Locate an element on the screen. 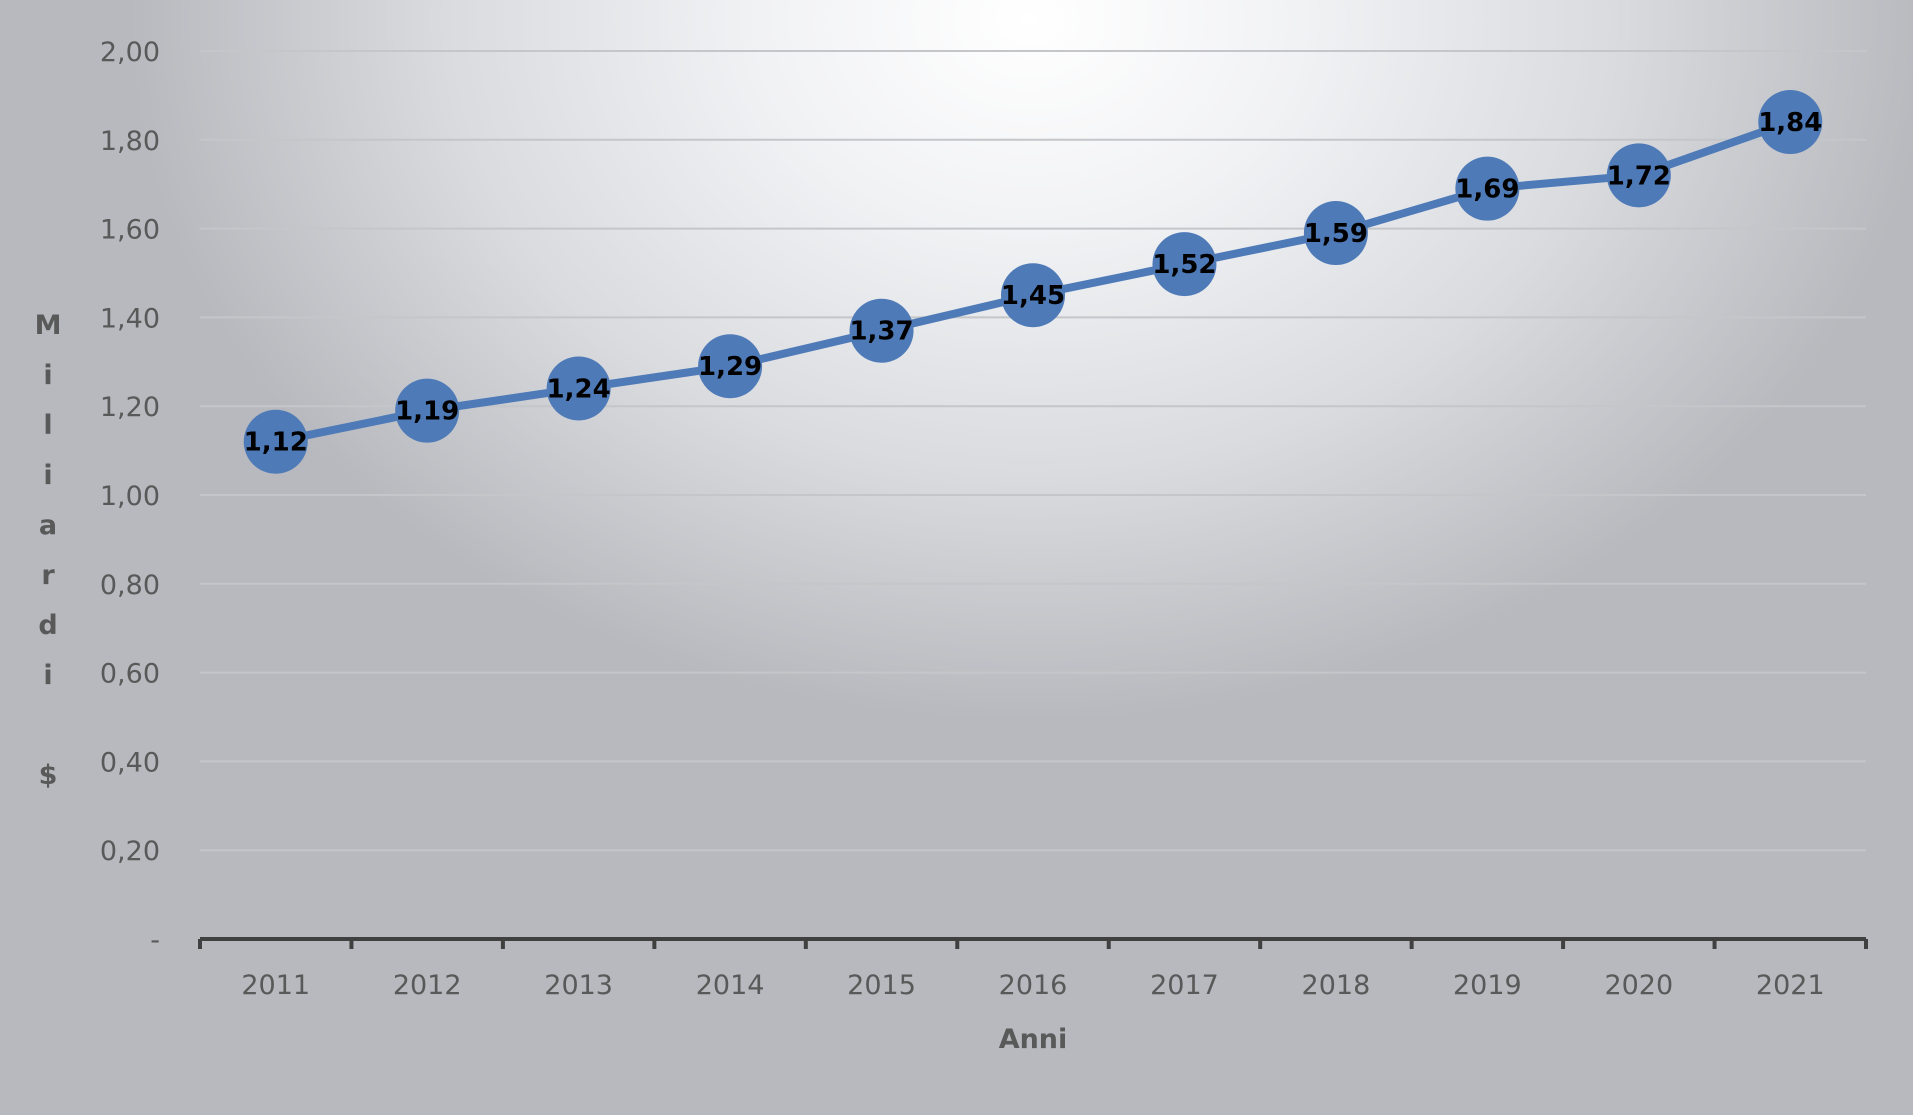 Image resolution: width=1913 pixels, height=1115 pixels. data-label: 1,19 is located at coordinates (427, 412).